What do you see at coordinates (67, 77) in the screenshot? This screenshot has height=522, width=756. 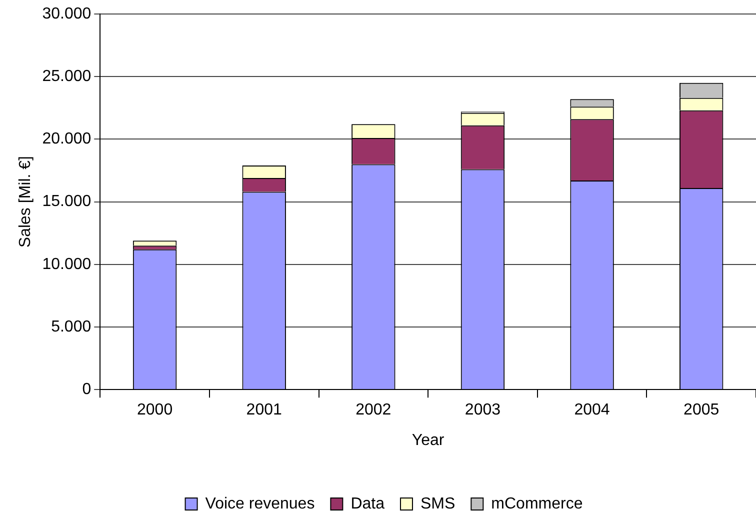 I see `y-tick-label: 25.000` at bounding box center [67, 77].